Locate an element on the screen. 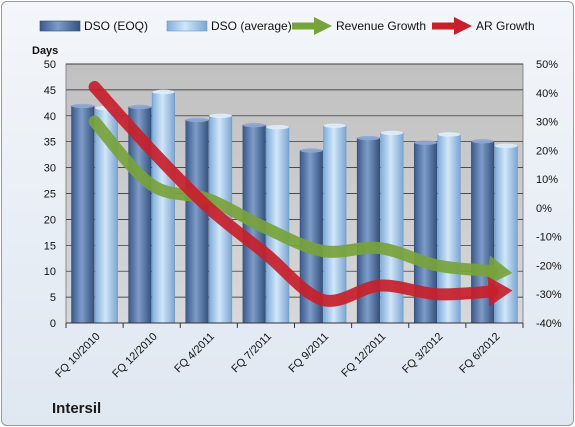 The image size is (575, 427). legend-label-revenue-growth: Revenue Growth is located at coordinates (381, 26).